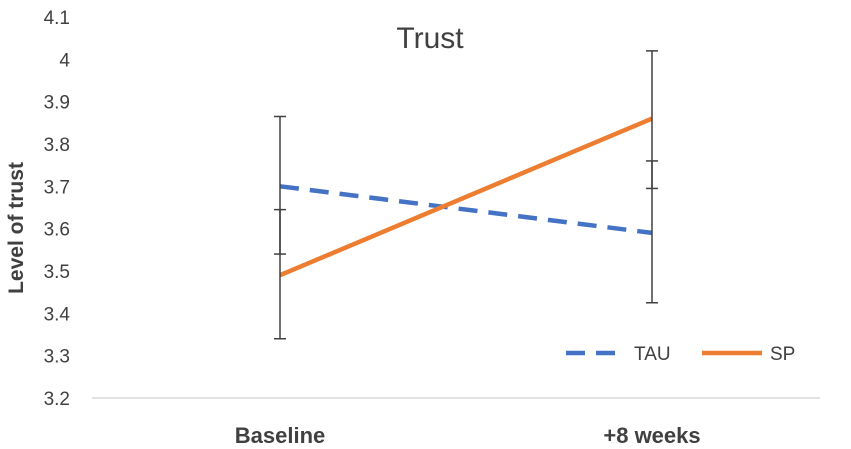 The height and width of the screenshot is (449, 851). I want to click on y-tick-label: 3.9, so click(57, 103).